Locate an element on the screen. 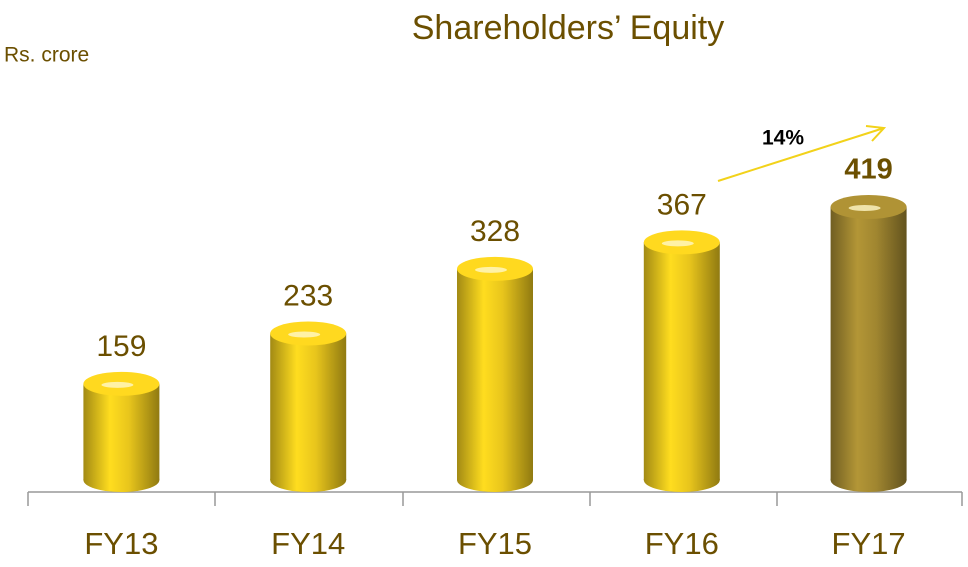  unit-label: Rs. crore is located at coordinates (46, 55).